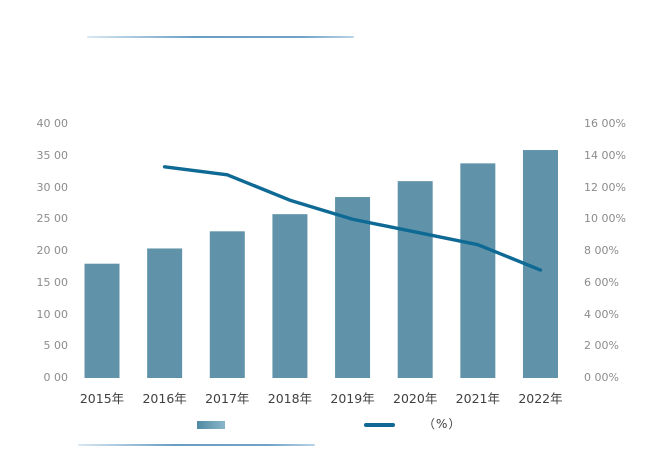 Image resolution: width=659 pixels, height=471 pixels. What do you see at coordinates (605, 155) in the screenshot?
I see `y-right-tick: 14 00%` at bounding box center [605, 155].